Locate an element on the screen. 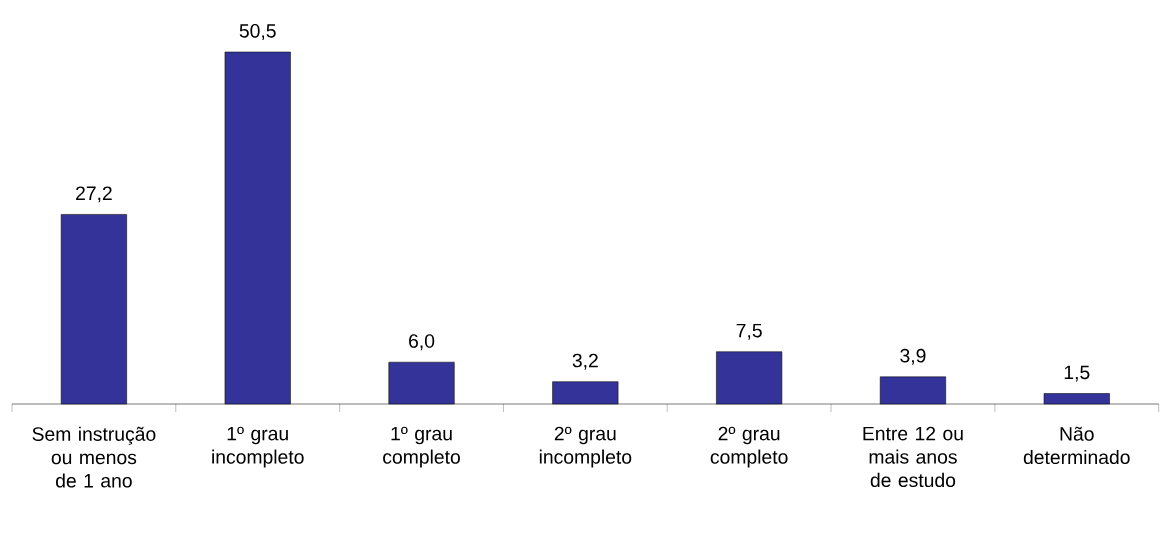 Image resolution: width=1160 pixels, height=554 pixels. data-label: 50,5 is located at coordinates (257, 31).